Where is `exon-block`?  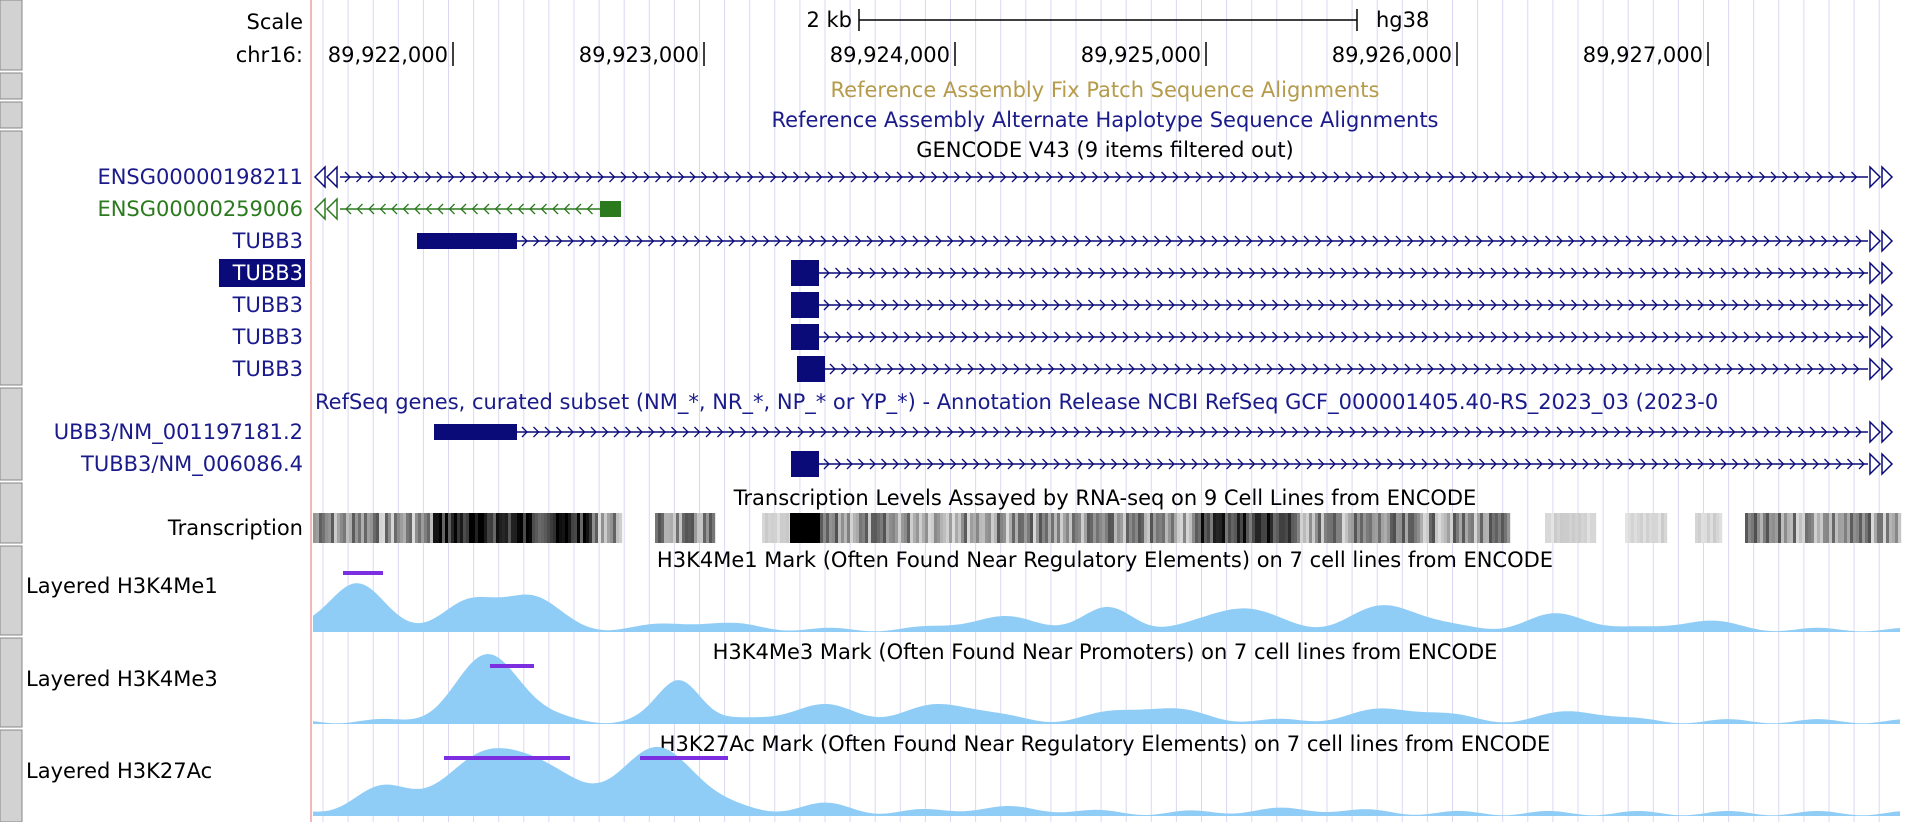 exon-block is located at coordinates (811, 369).